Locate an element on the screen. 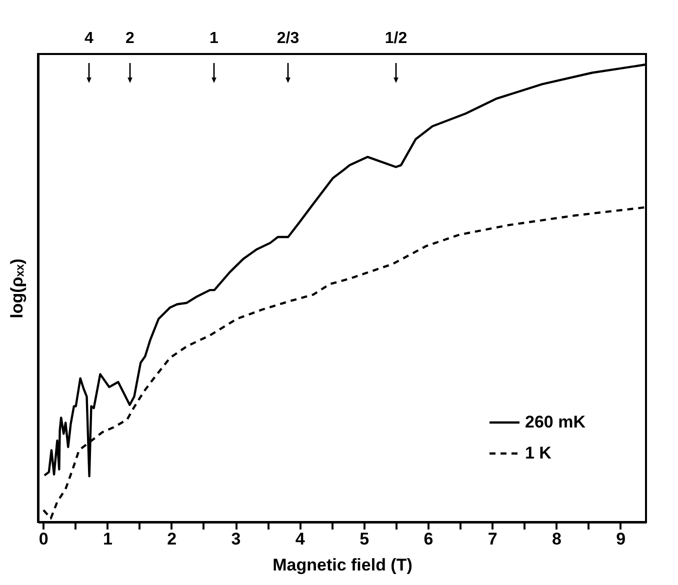 This screenshot has width=678, height=585. x-tick-label: 3 is located at coordinates (236, 539).